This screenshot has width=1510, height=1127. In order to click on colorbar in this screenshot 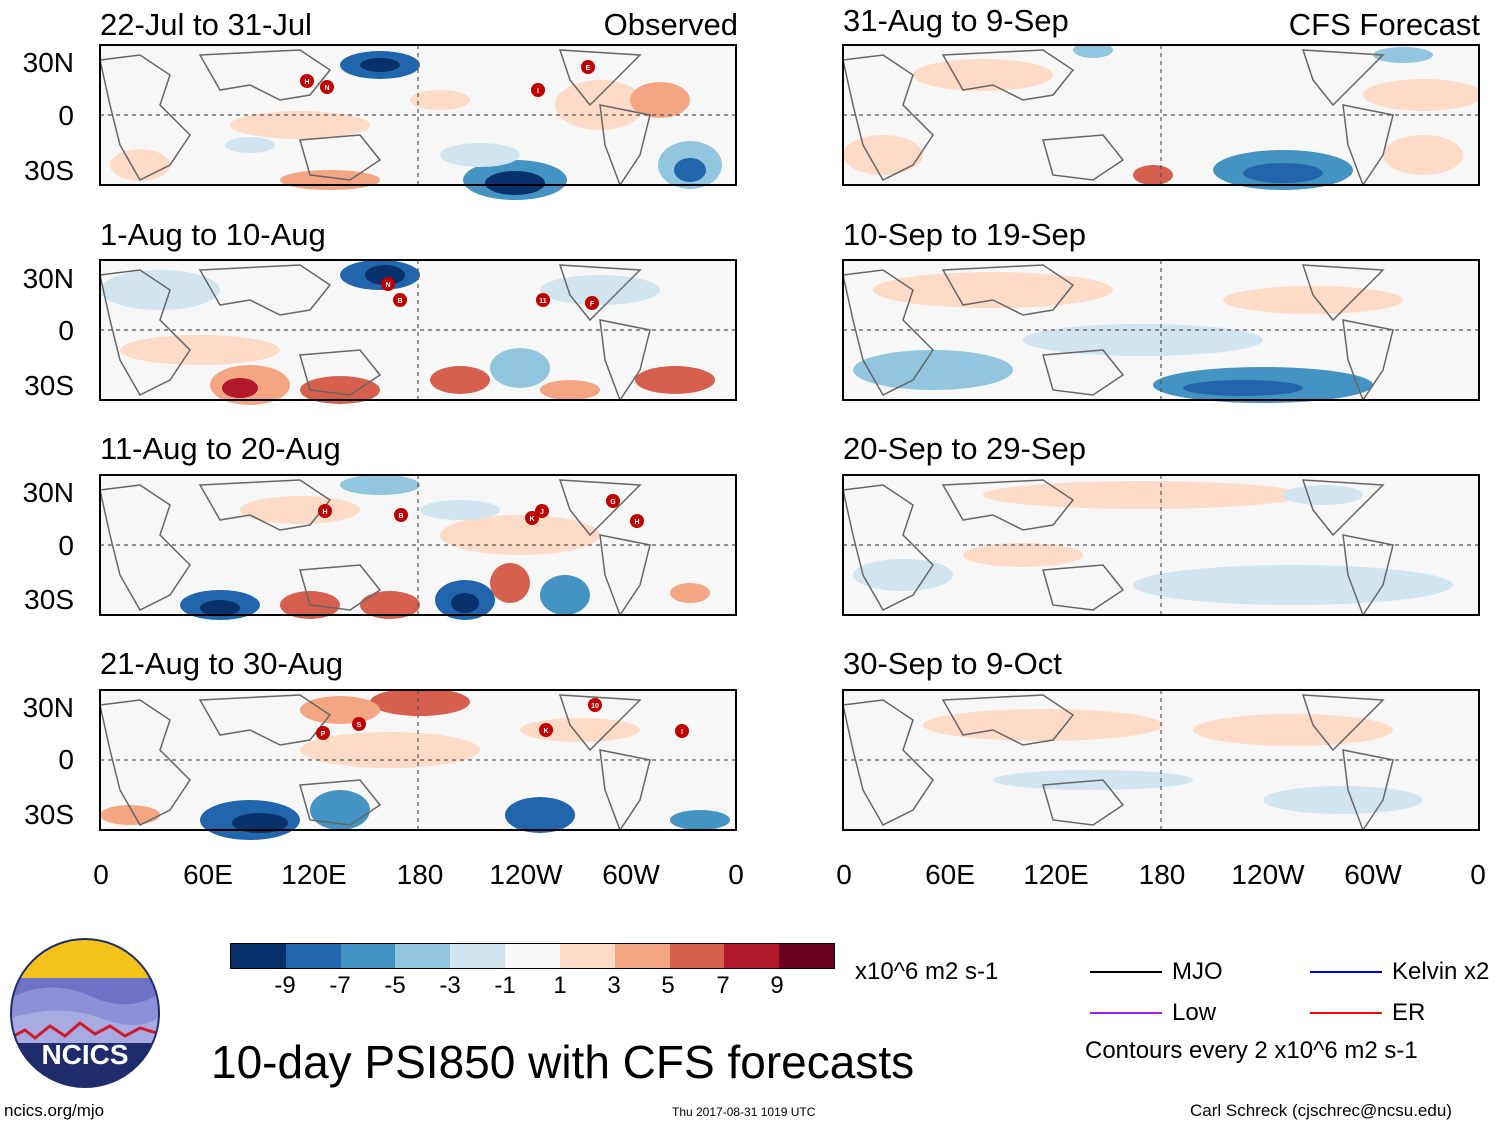, I will do `click(532, 956)`.